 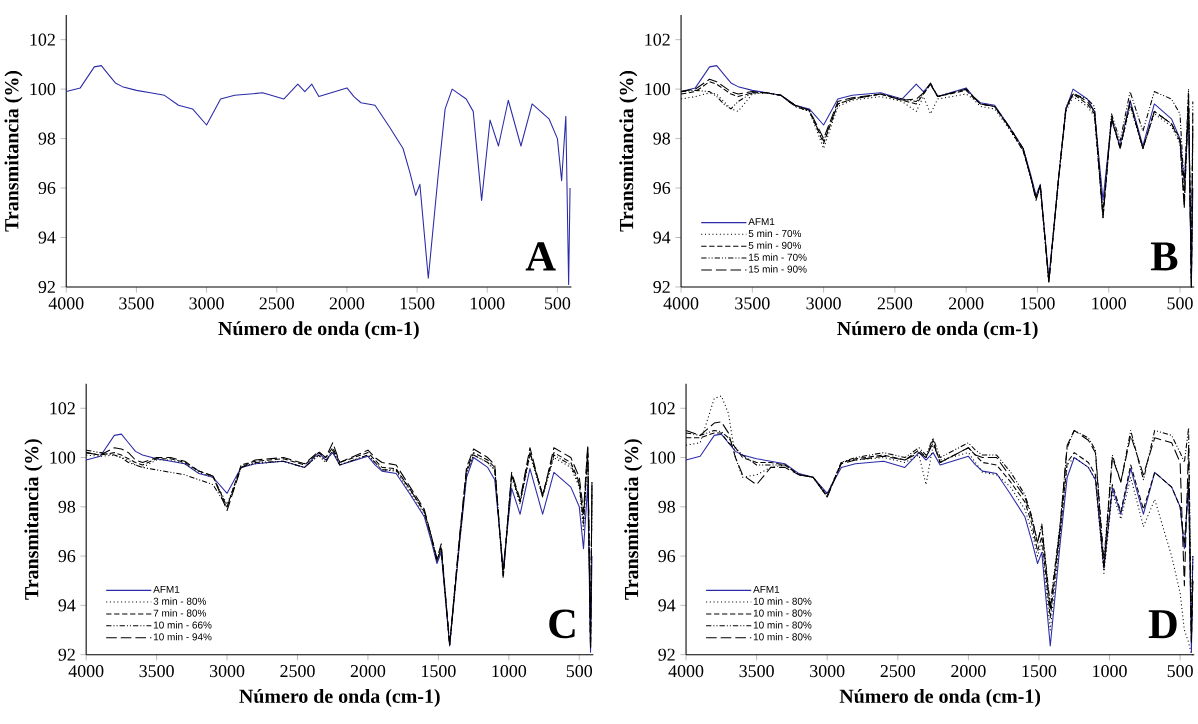 I want to click on legend-label: 15 min - 90%, so click(x=778, y=269).